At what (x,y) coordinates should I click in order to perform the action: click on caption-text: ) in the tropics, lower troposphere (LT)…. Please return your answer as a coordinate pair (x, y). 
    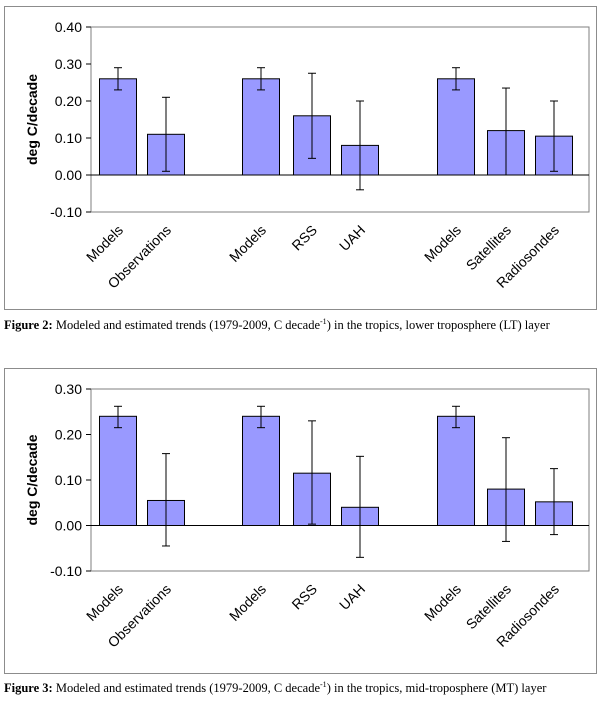
    Looking at the image, I should click on (438, 325).